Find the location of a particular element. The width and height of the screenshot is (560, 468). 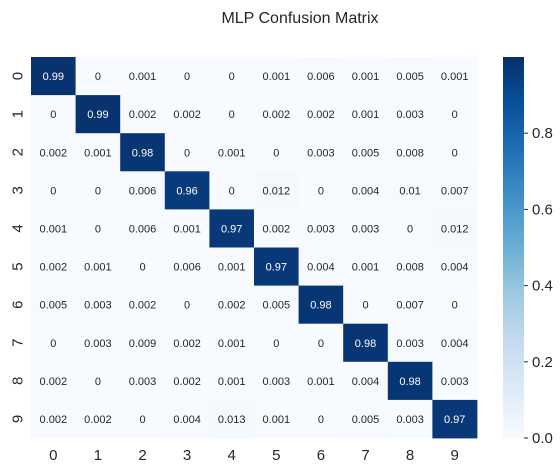

x-tick-label: 2 is located at coordinates (142, 455).